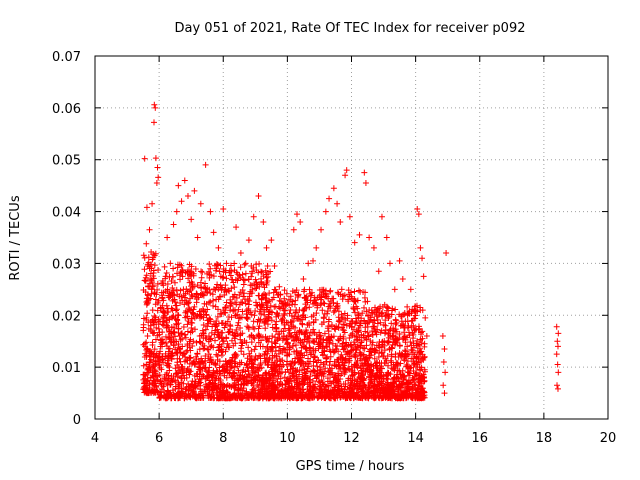 This screenshot has height=480, width=640. What do you see at coordinates (608, 438) in the screenshot?
I see `x-tick-label: 20` at bounding box center [608, 438].